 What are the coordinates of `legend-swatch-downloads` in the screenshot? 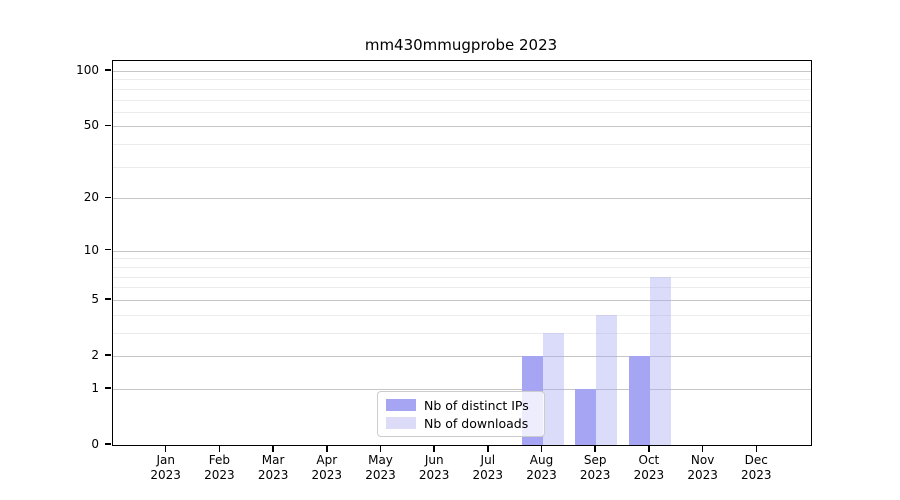 It's located at (401, 423).